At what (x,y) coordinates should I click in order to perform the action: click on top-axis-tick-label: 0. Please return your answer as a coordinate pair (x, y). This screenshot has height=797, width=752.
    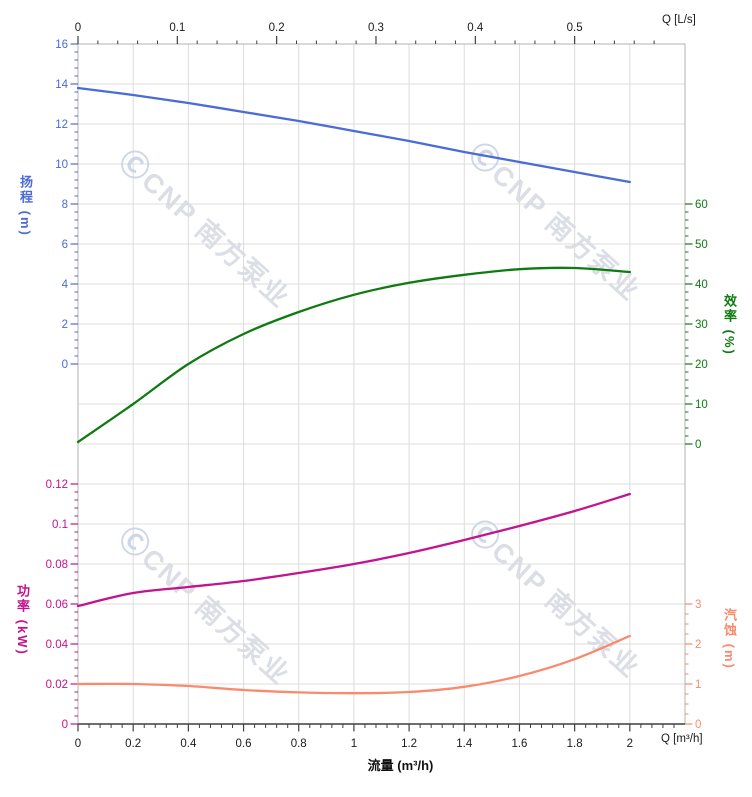
    Looking at the image, I should click on (78, 28).